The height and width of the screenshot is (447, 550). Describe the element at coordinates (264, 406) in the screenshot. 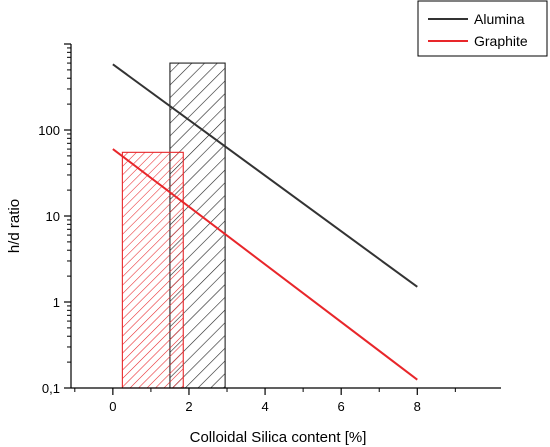

I see `x-tick-label: 4` at that location.